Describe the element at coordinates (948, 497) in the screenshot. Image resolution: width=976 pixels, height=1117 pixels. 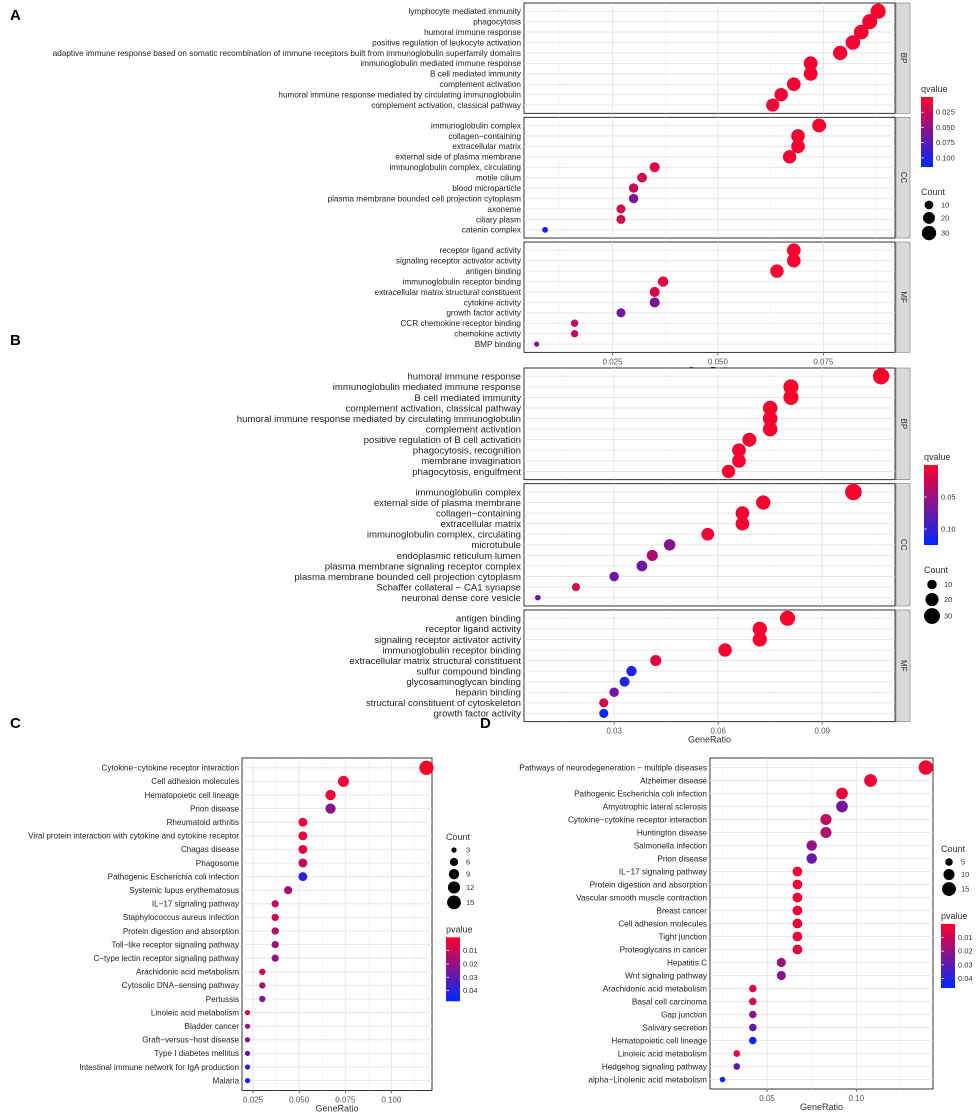
I see `color-tick-label: 0.05` at that location.